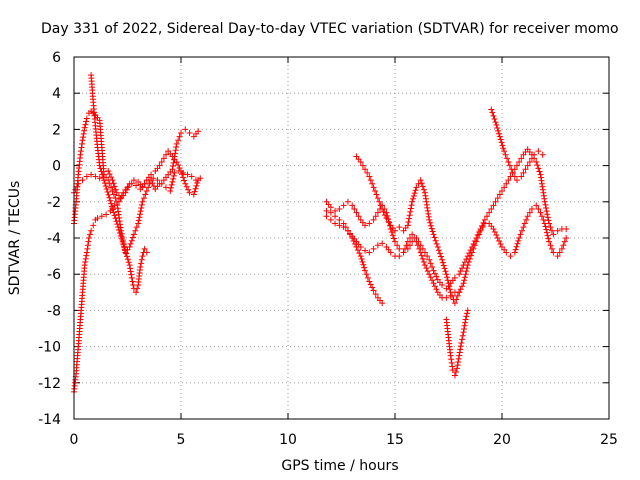 This screenshot has height=480, width=640. Describe the element at coordinates (49, 420) in the screenshot. I see `y-tick-label: -14` at that location.